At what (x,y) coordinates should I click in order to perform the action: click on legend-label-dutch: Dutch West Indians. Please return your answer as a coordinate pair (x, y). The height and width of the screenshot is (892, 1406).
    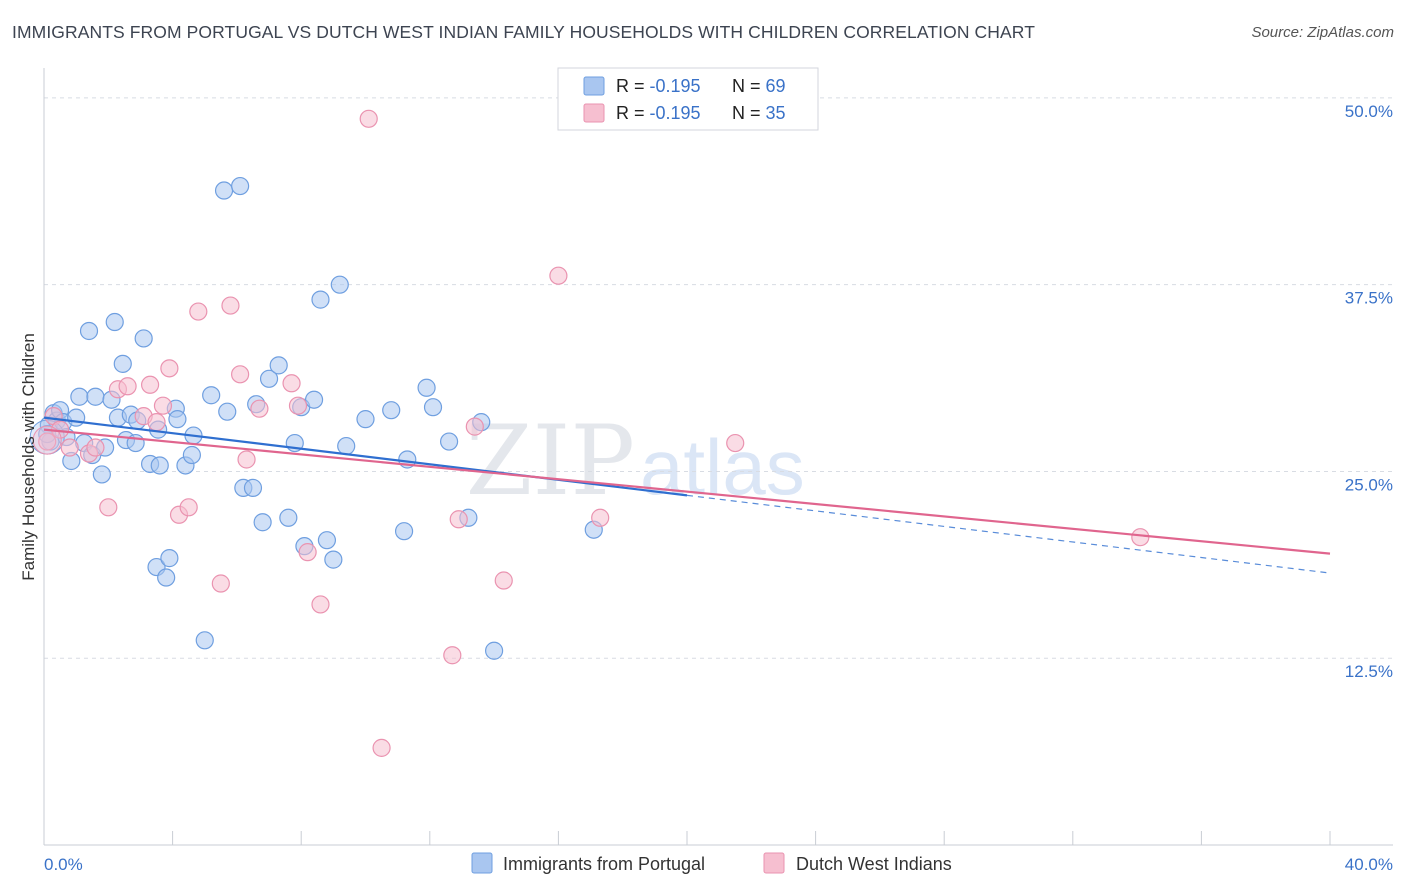
    Looking at the image, I should click on (874, 864).